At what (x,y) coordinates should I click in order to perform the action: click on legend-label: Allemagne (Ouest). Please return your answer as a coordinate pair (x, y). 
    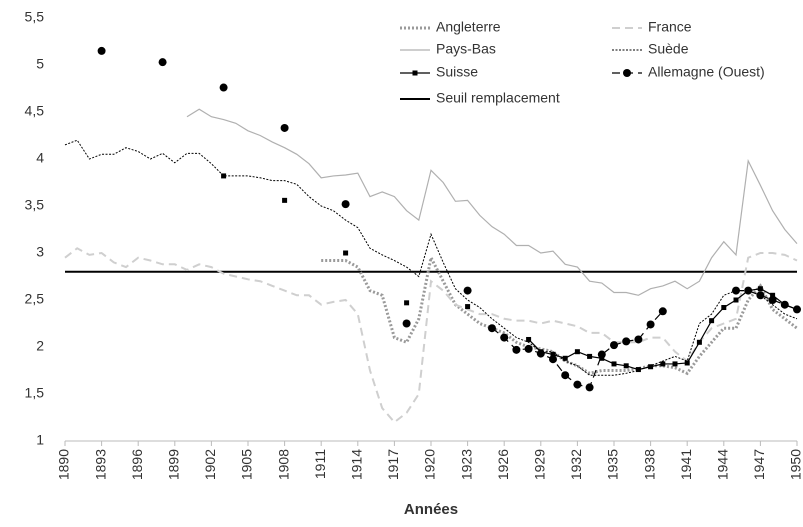
    Looking at the image, I should click on (706, 72).